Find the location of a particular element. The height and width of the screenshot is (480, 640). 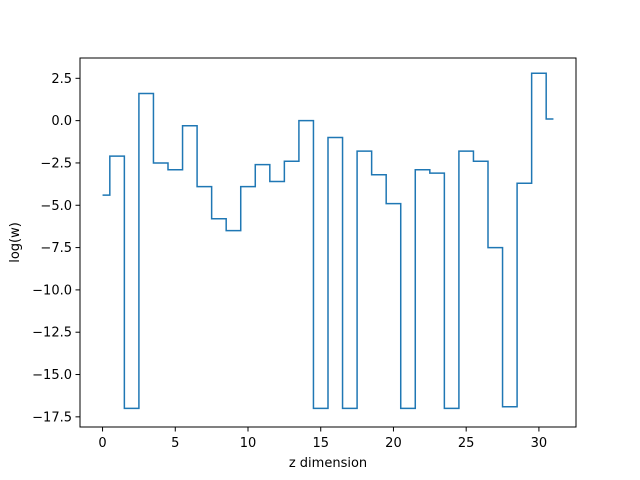

x-tick-label: 5 is located at coordinates (175, 443).